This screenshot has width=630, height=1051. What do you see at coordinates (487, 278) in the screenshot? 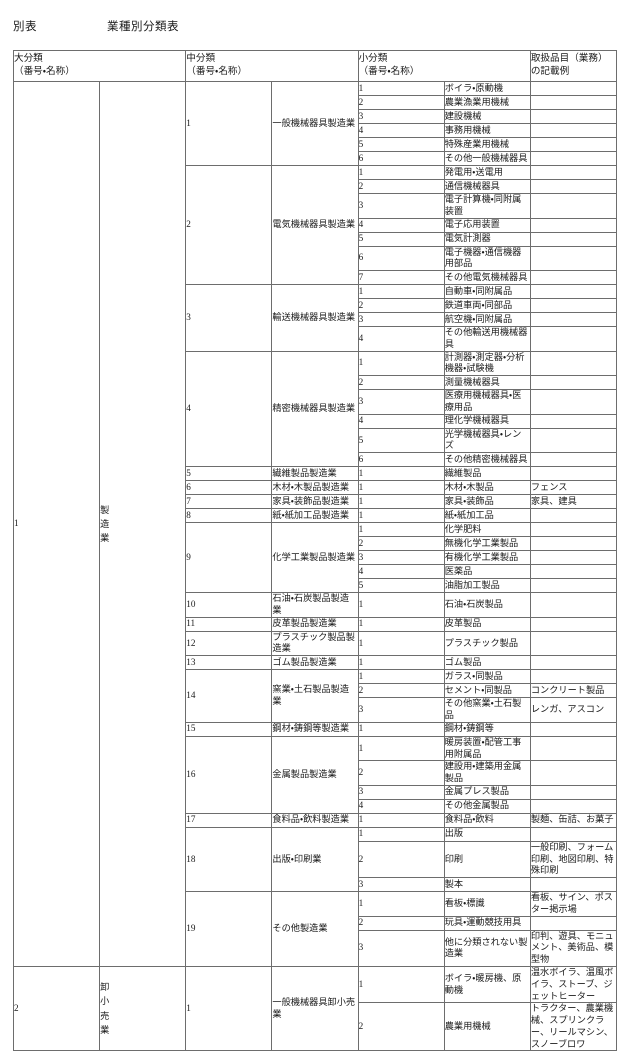
I see `minor-category-name: その他電気機械器具` at bounding box center [487, 278].